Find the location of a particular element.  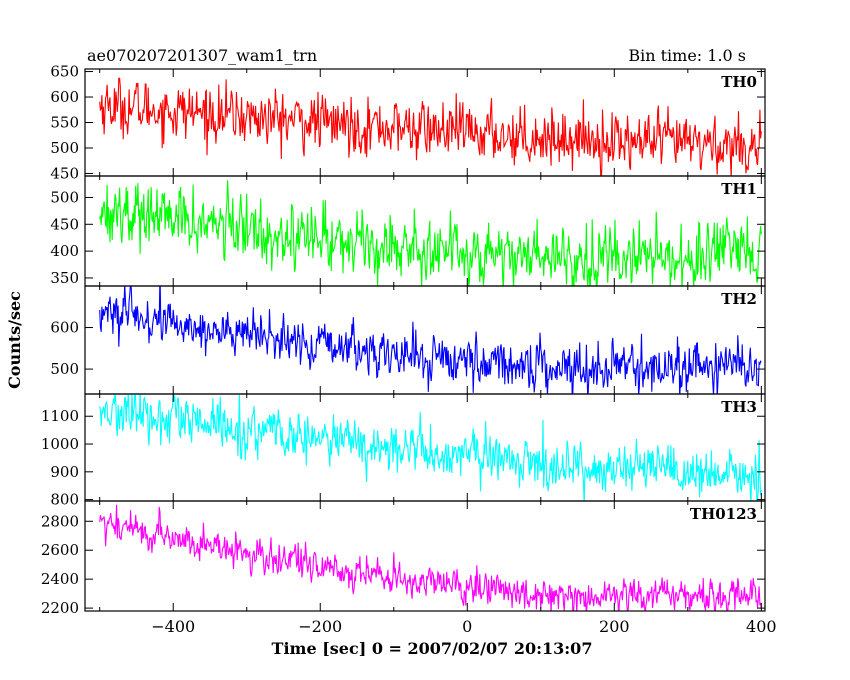

x-tick-label: 0 is located at coordinates (467, 626).